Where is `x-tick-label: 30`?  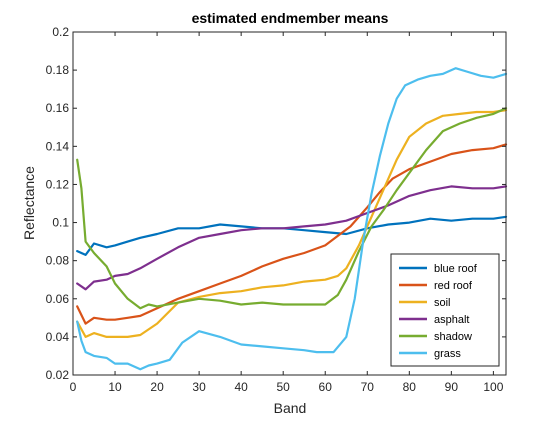 x-tick-label: 30 is located at coordinates (199, 387).